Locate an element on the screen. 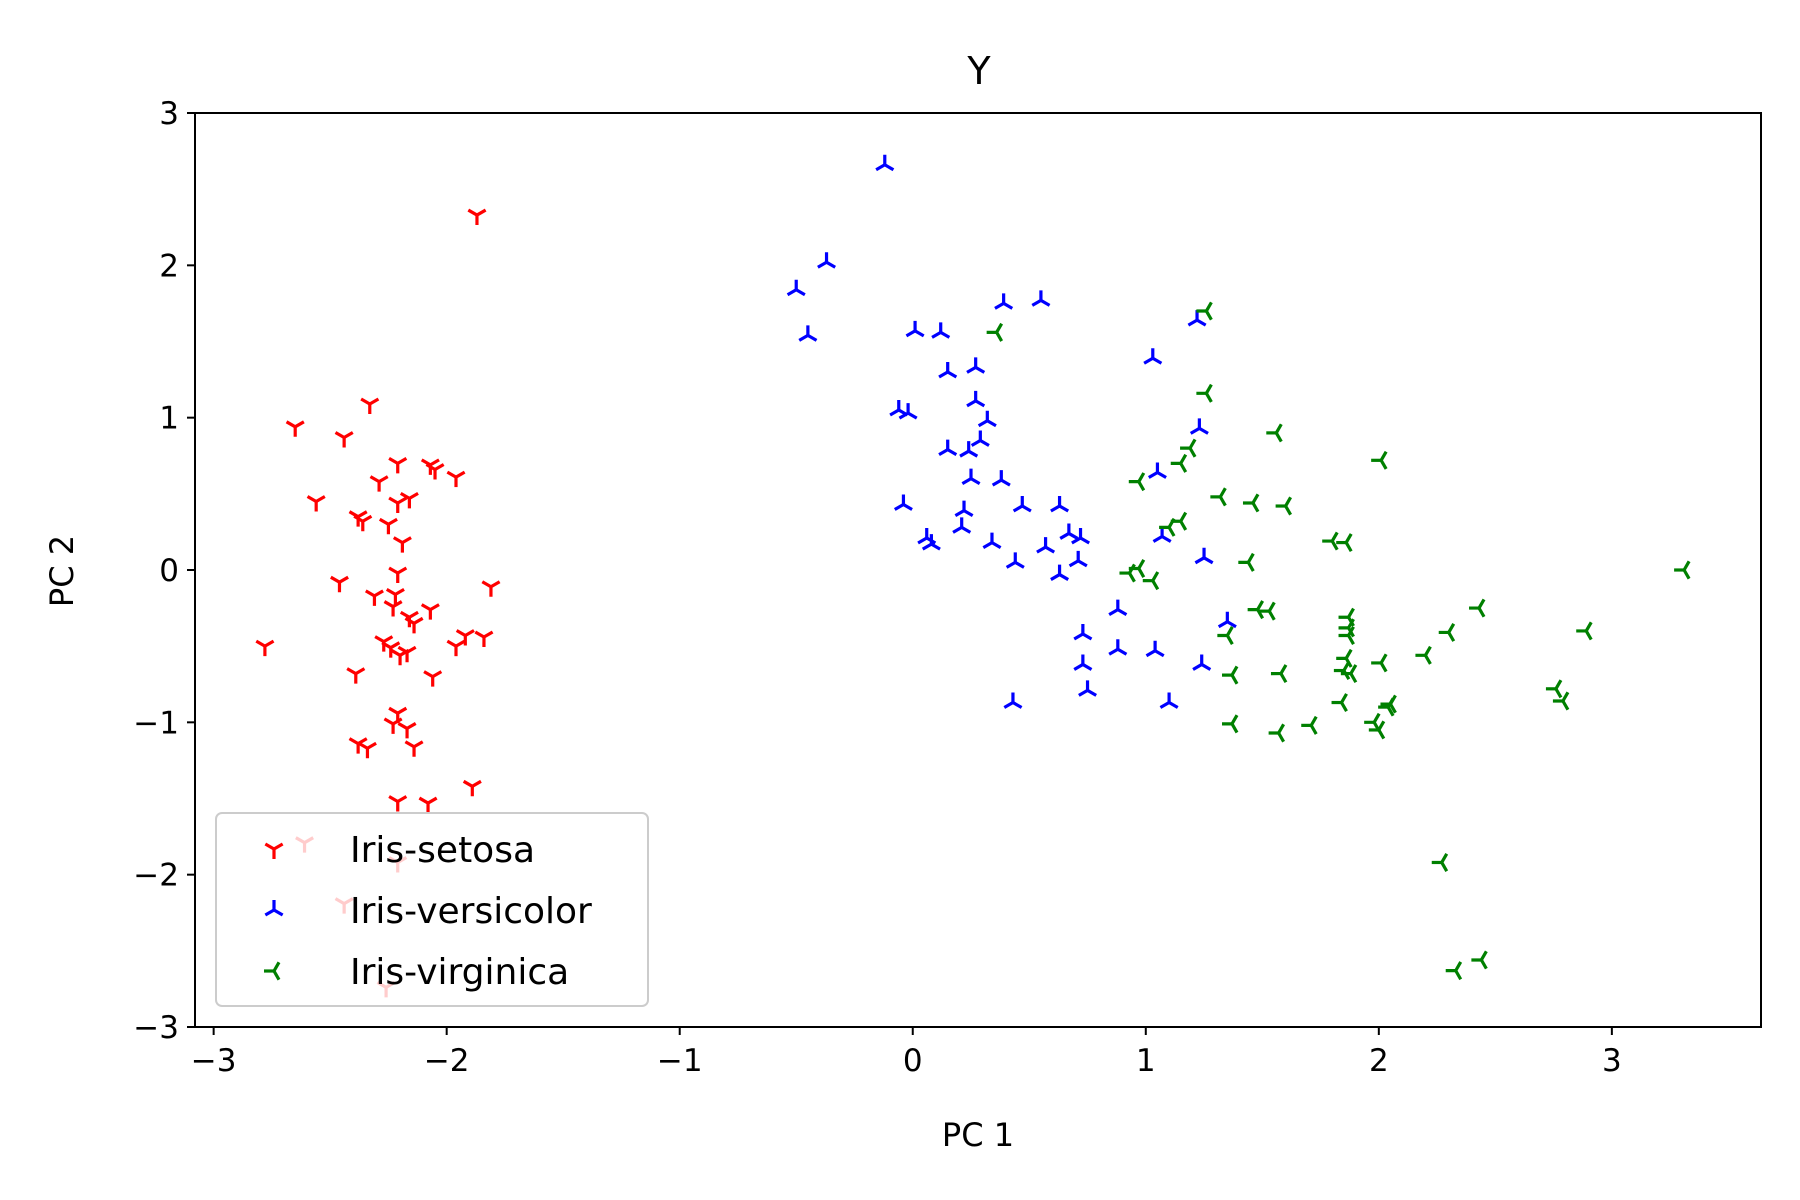  y-tick-label: −1 is located at coordinates (156, 723).